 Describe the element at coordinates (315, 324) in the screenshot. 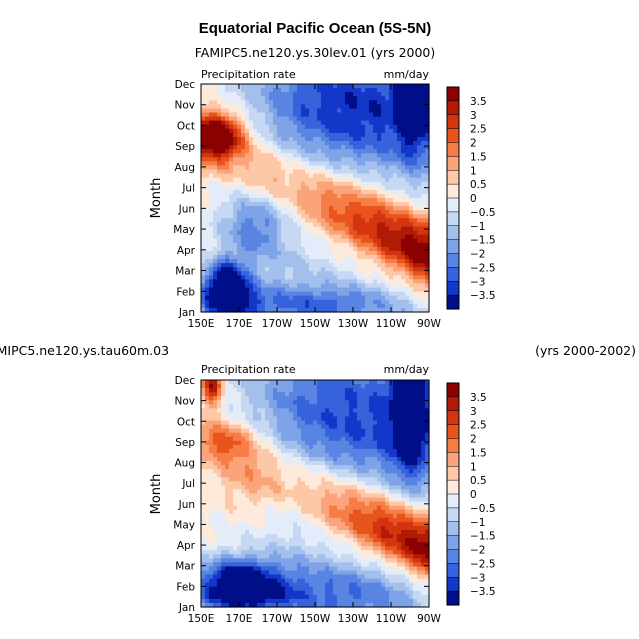

I see `x-tick-label: 150W` at that location.